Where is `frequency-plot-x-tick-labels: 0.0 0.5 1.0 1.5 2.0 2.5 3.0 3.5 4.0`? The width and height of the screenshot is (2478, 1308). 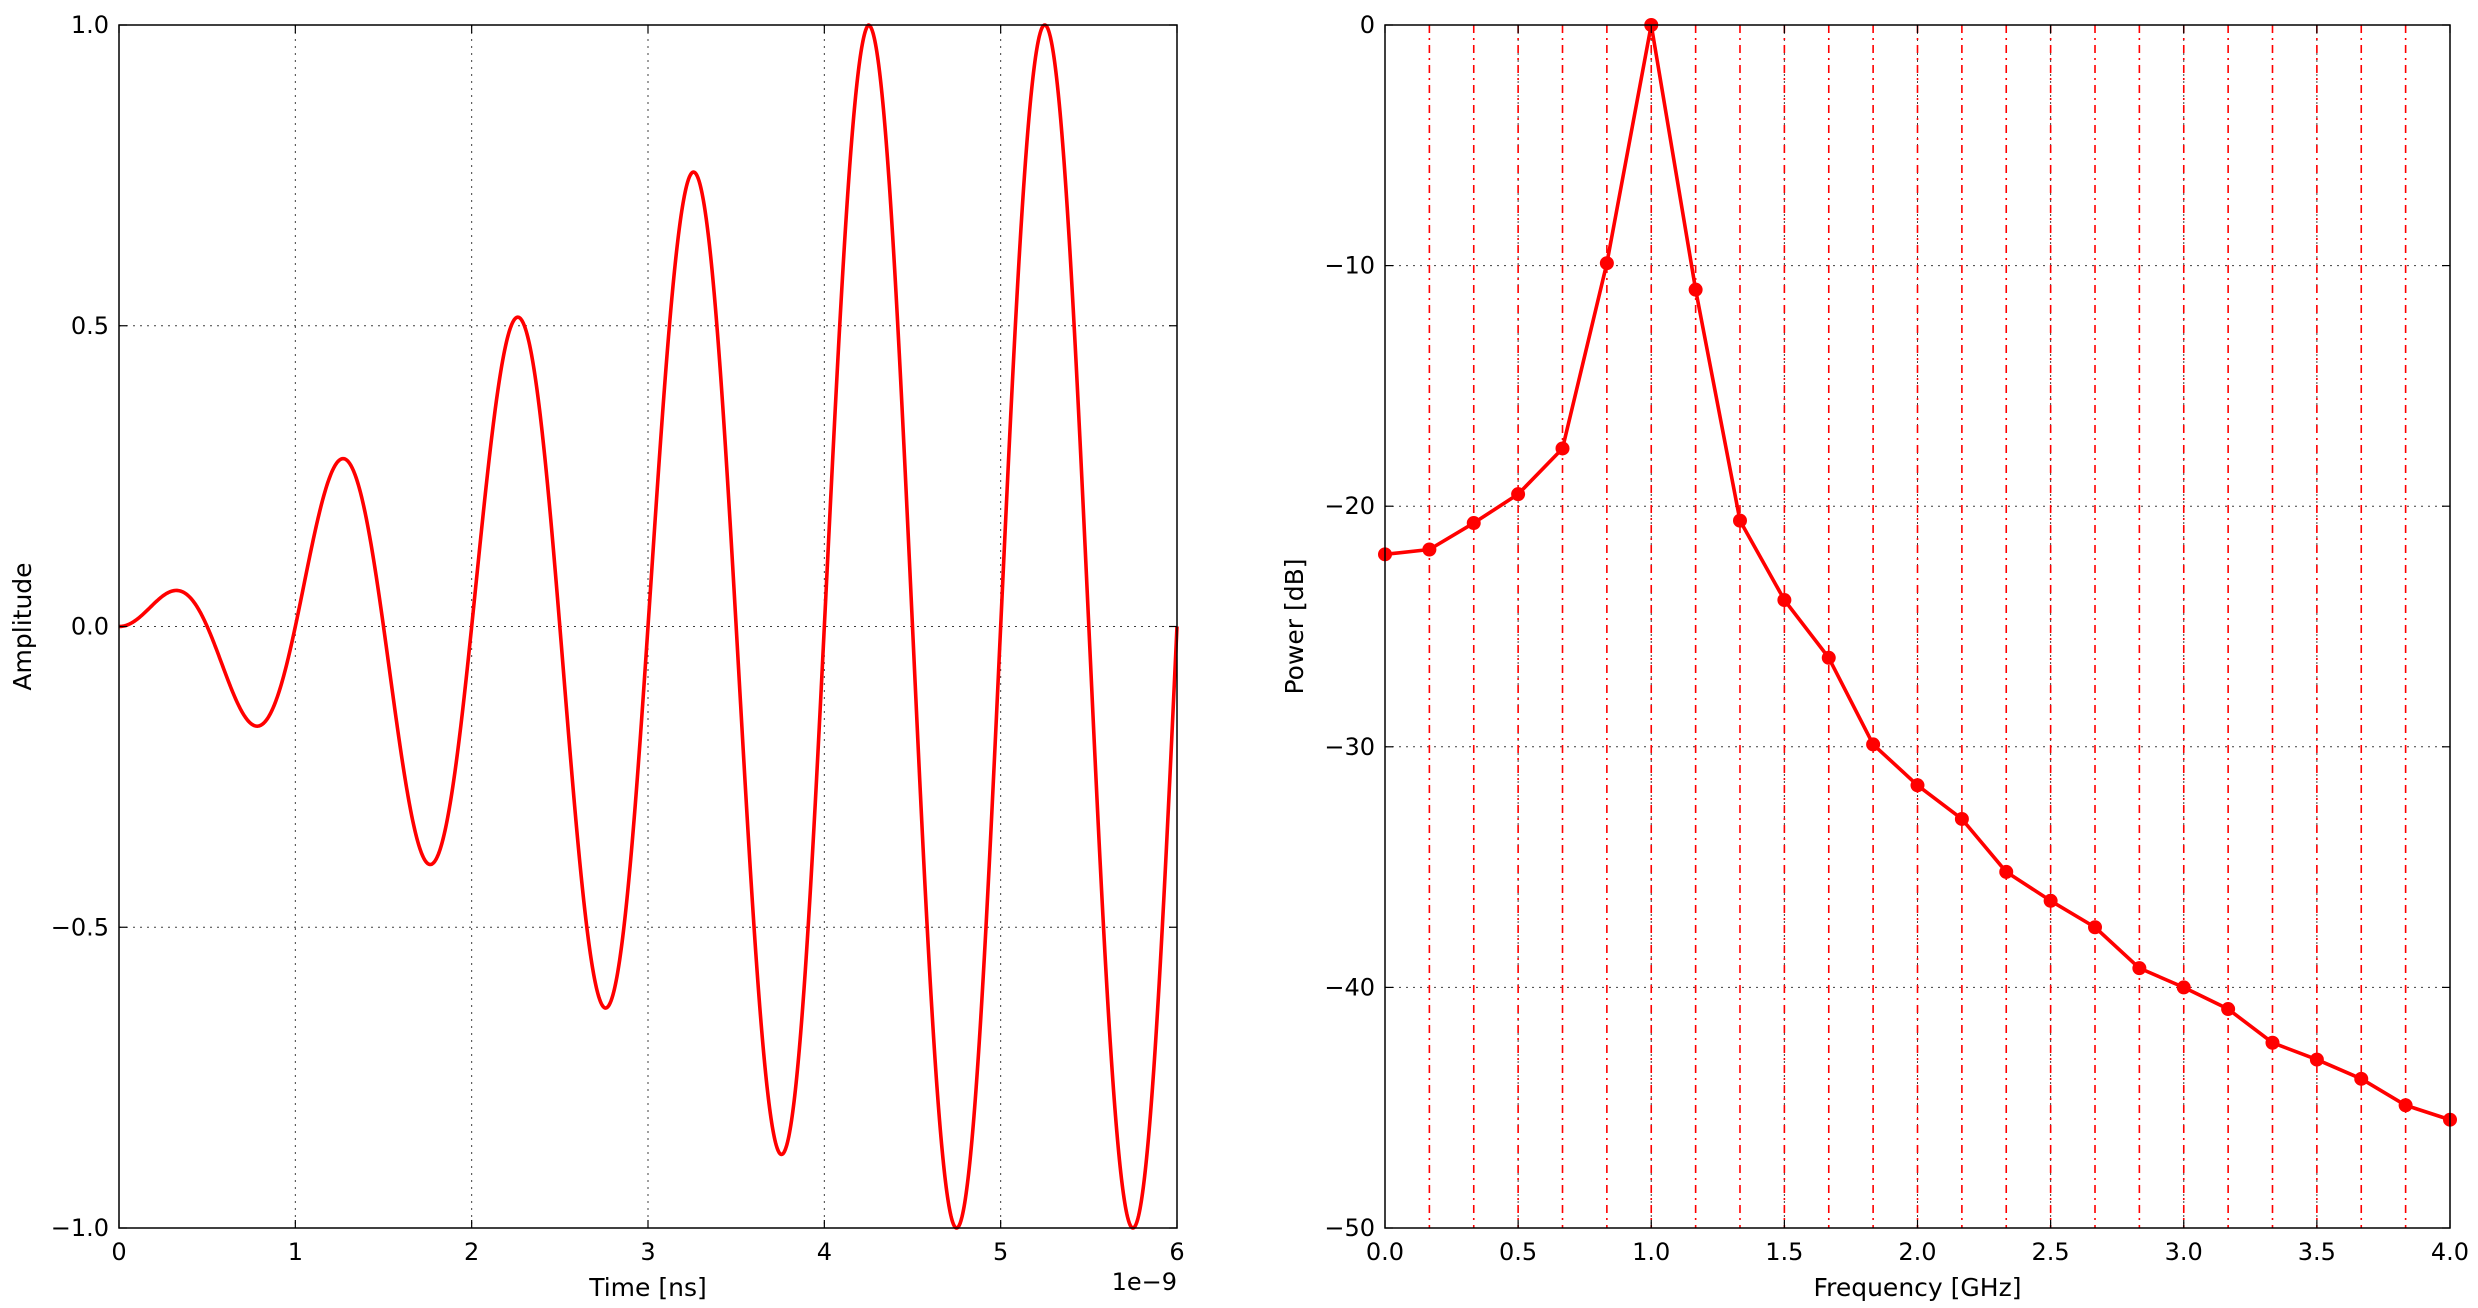 frequency-plot-x-tick-labels: 0.0 0.5 1.0 1.5 2.0 2.5 3.0 3.5 4.0 is located at coordinates (1917, 1252).